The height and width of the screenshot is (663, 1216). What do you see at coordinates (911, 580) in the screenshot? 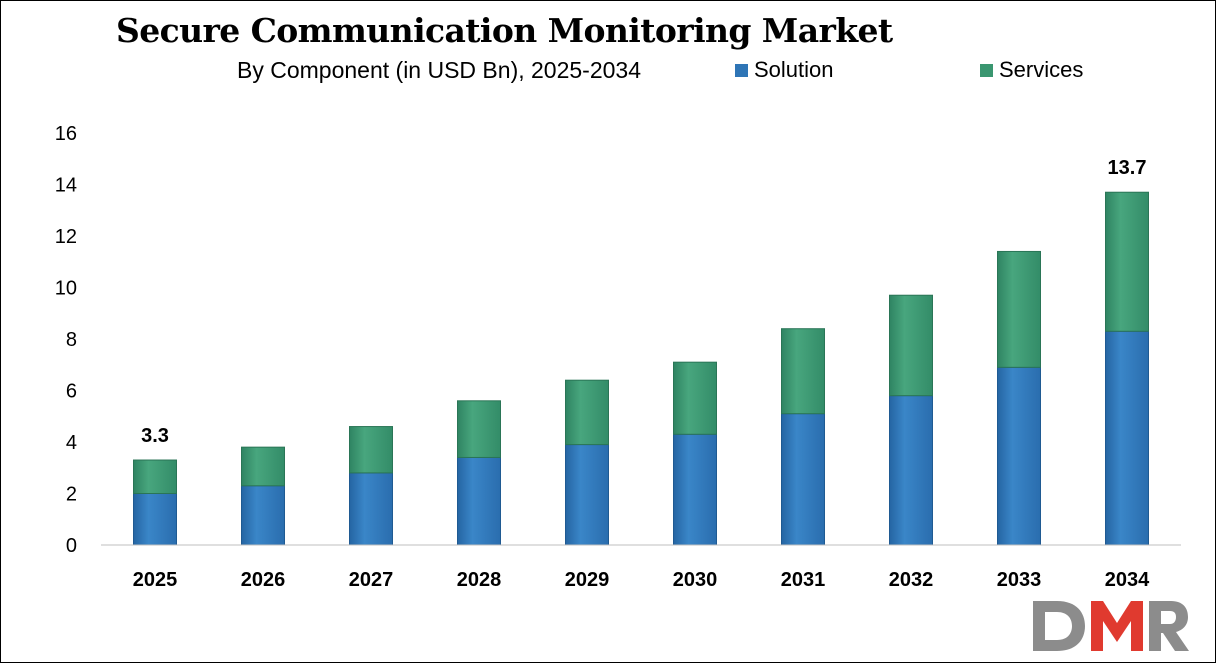
I see `x-tick-label: 2032` at bounding box center [911, 580].